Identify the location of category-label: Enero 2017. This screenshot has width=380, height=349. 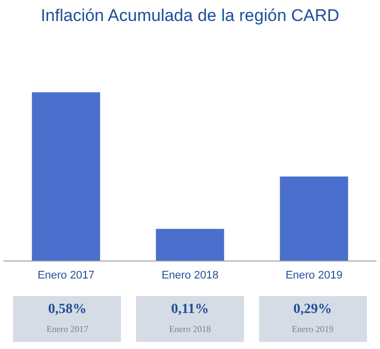
(67, 329).